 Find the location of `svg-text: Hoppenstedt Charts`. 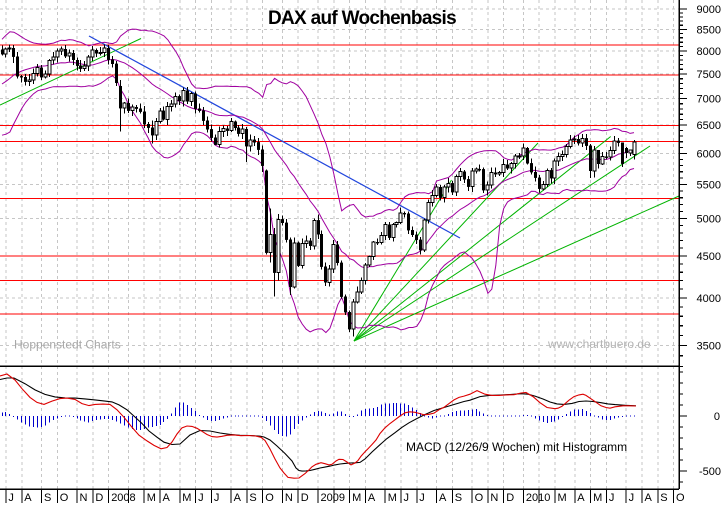

svg-text: Hoppenstedt Charts is located at coordinates (67, 345).